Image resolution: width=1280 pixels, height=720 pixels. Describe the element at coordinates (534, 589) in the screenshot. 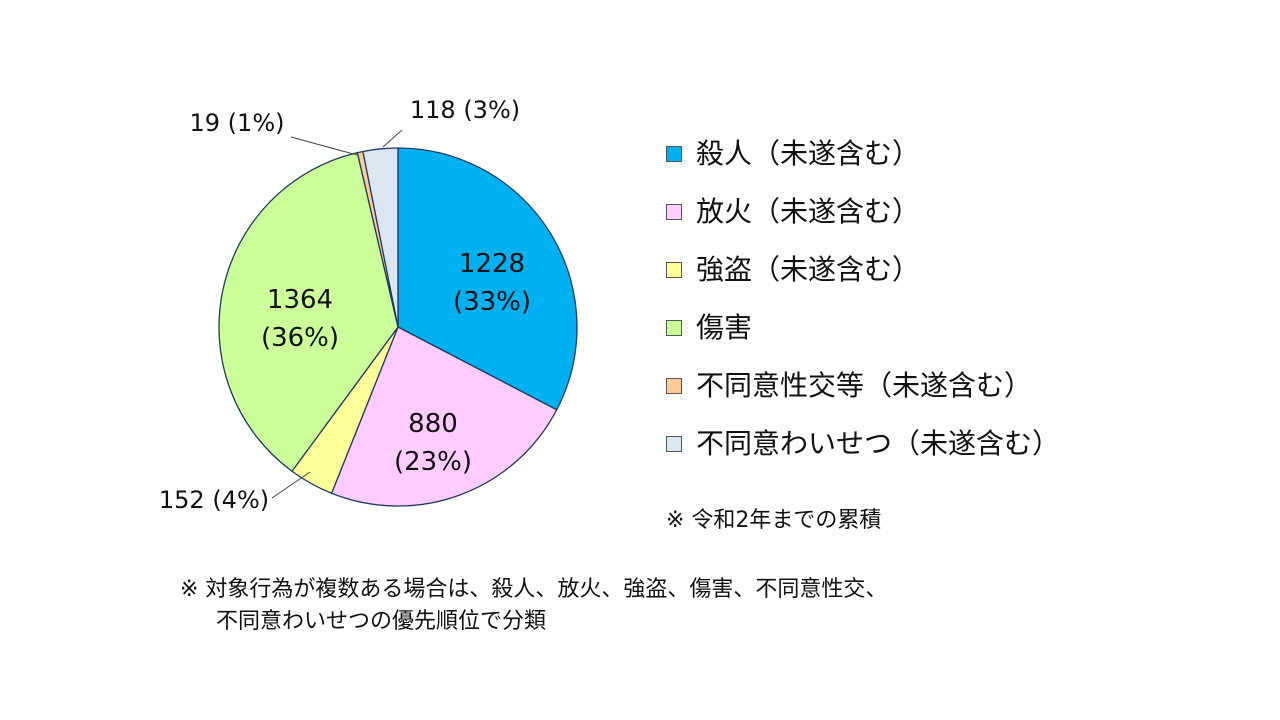

I see `classification-note-line-1: ※ 対象行為が複数ある場合は、殺人、放火、強盗、傷害、不同意性交、` at that location.